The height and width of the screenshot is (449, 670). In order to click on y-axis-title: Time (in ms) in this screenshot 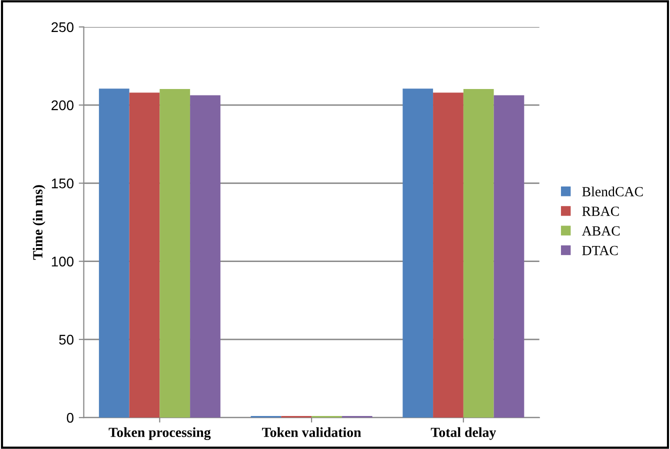, I will do `click(39, 222)`.